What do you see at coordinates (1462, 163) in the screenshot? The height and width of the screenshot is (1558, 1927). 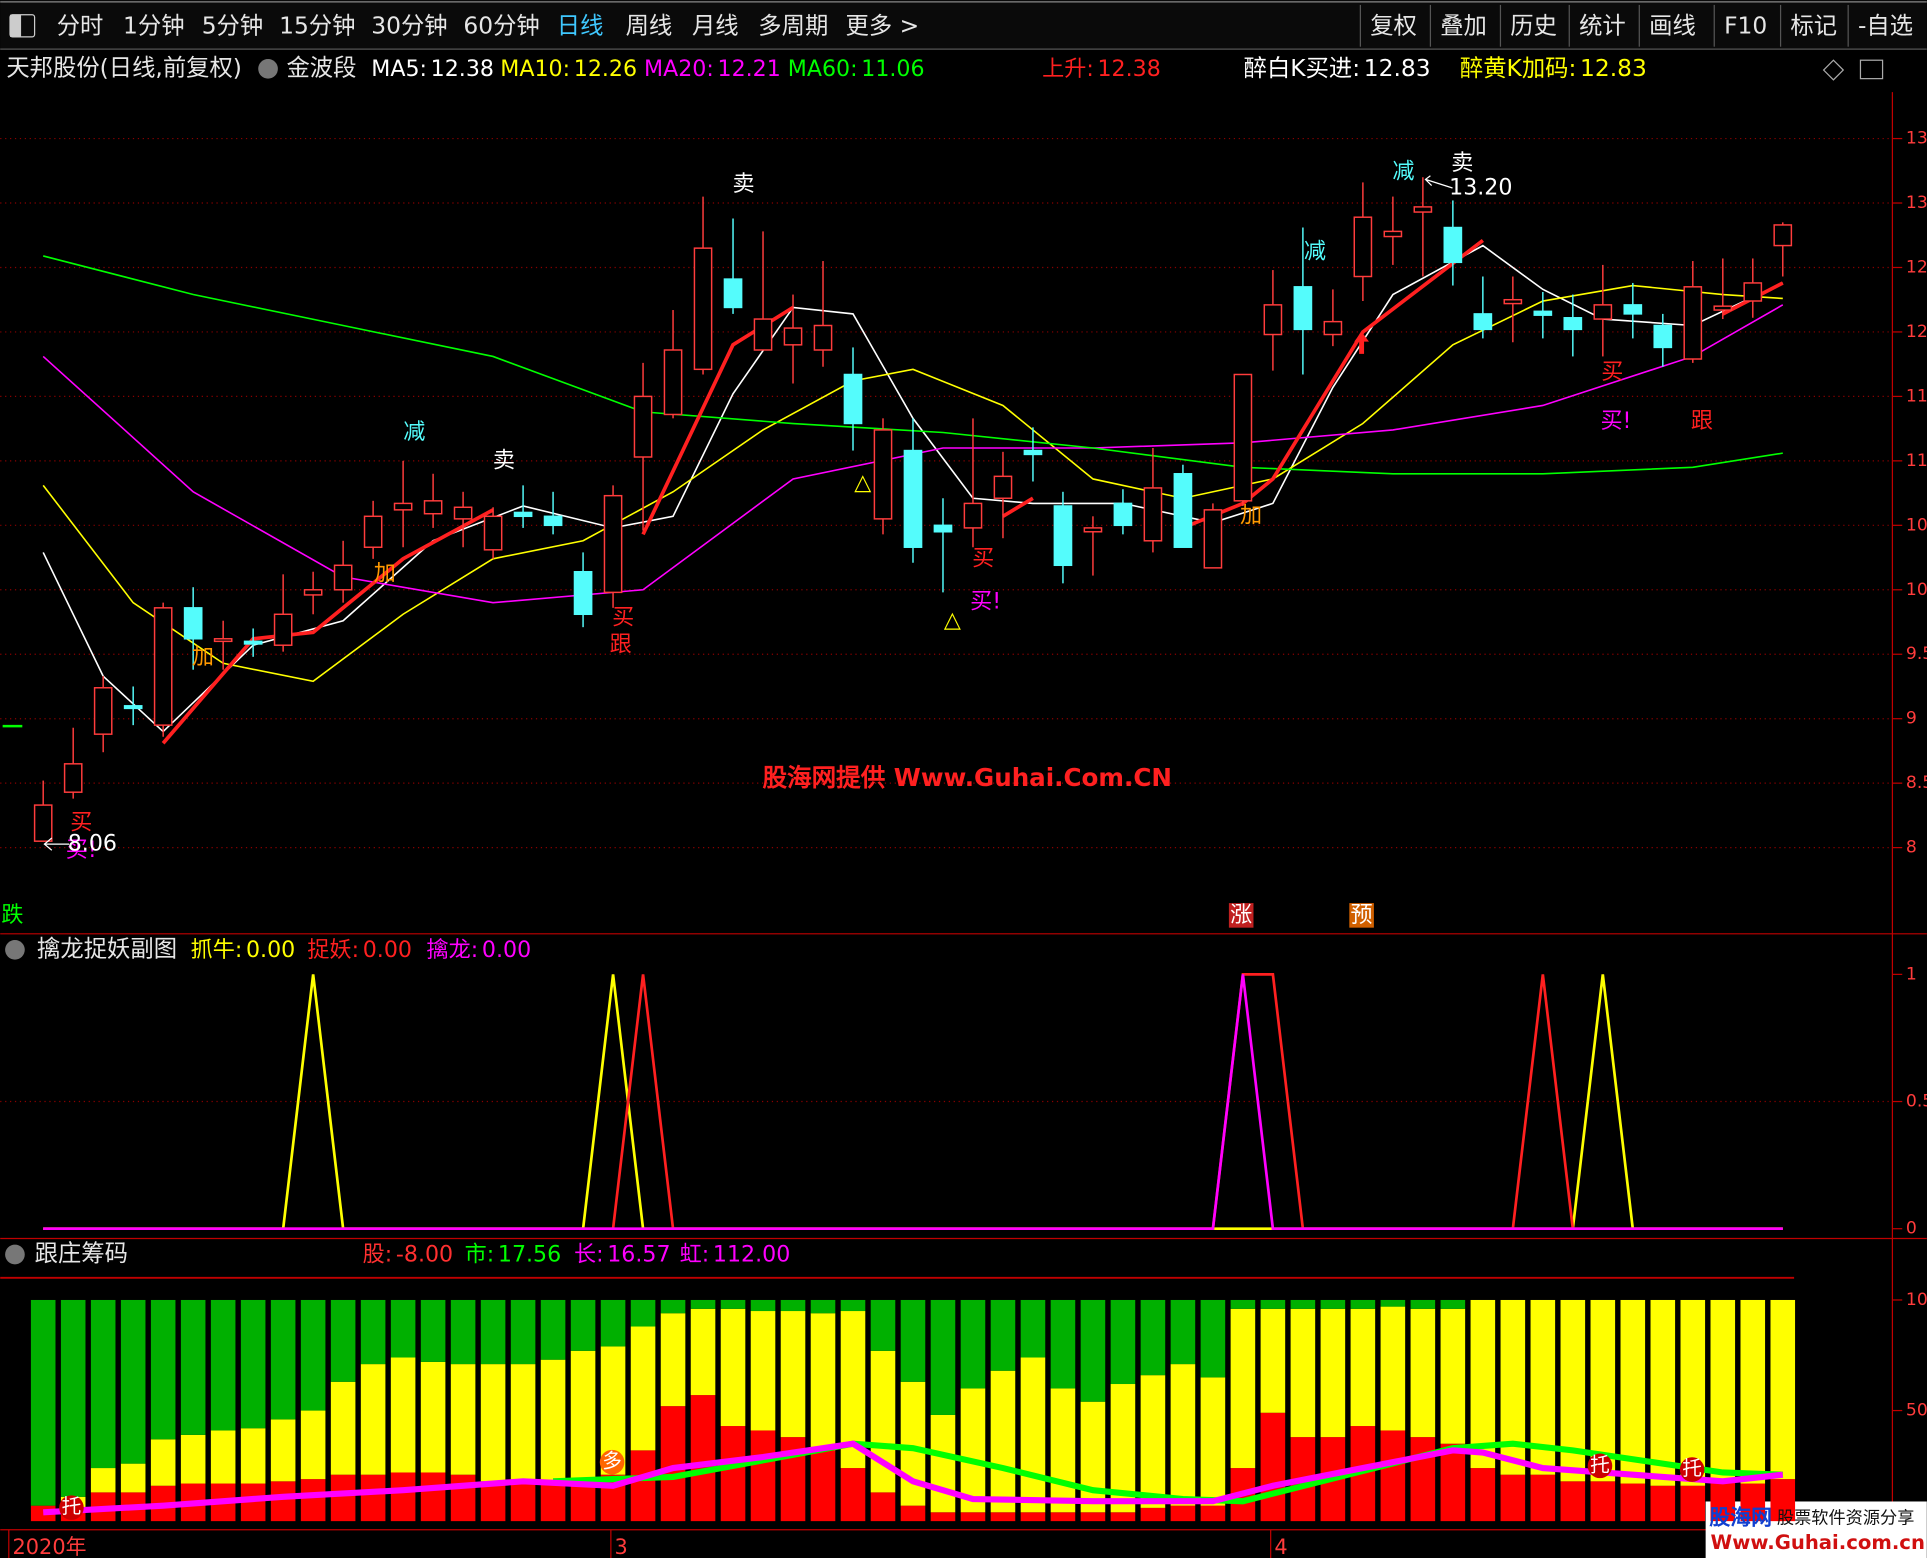 I see `annotation: 卖` at bounding box center [1462, 163].